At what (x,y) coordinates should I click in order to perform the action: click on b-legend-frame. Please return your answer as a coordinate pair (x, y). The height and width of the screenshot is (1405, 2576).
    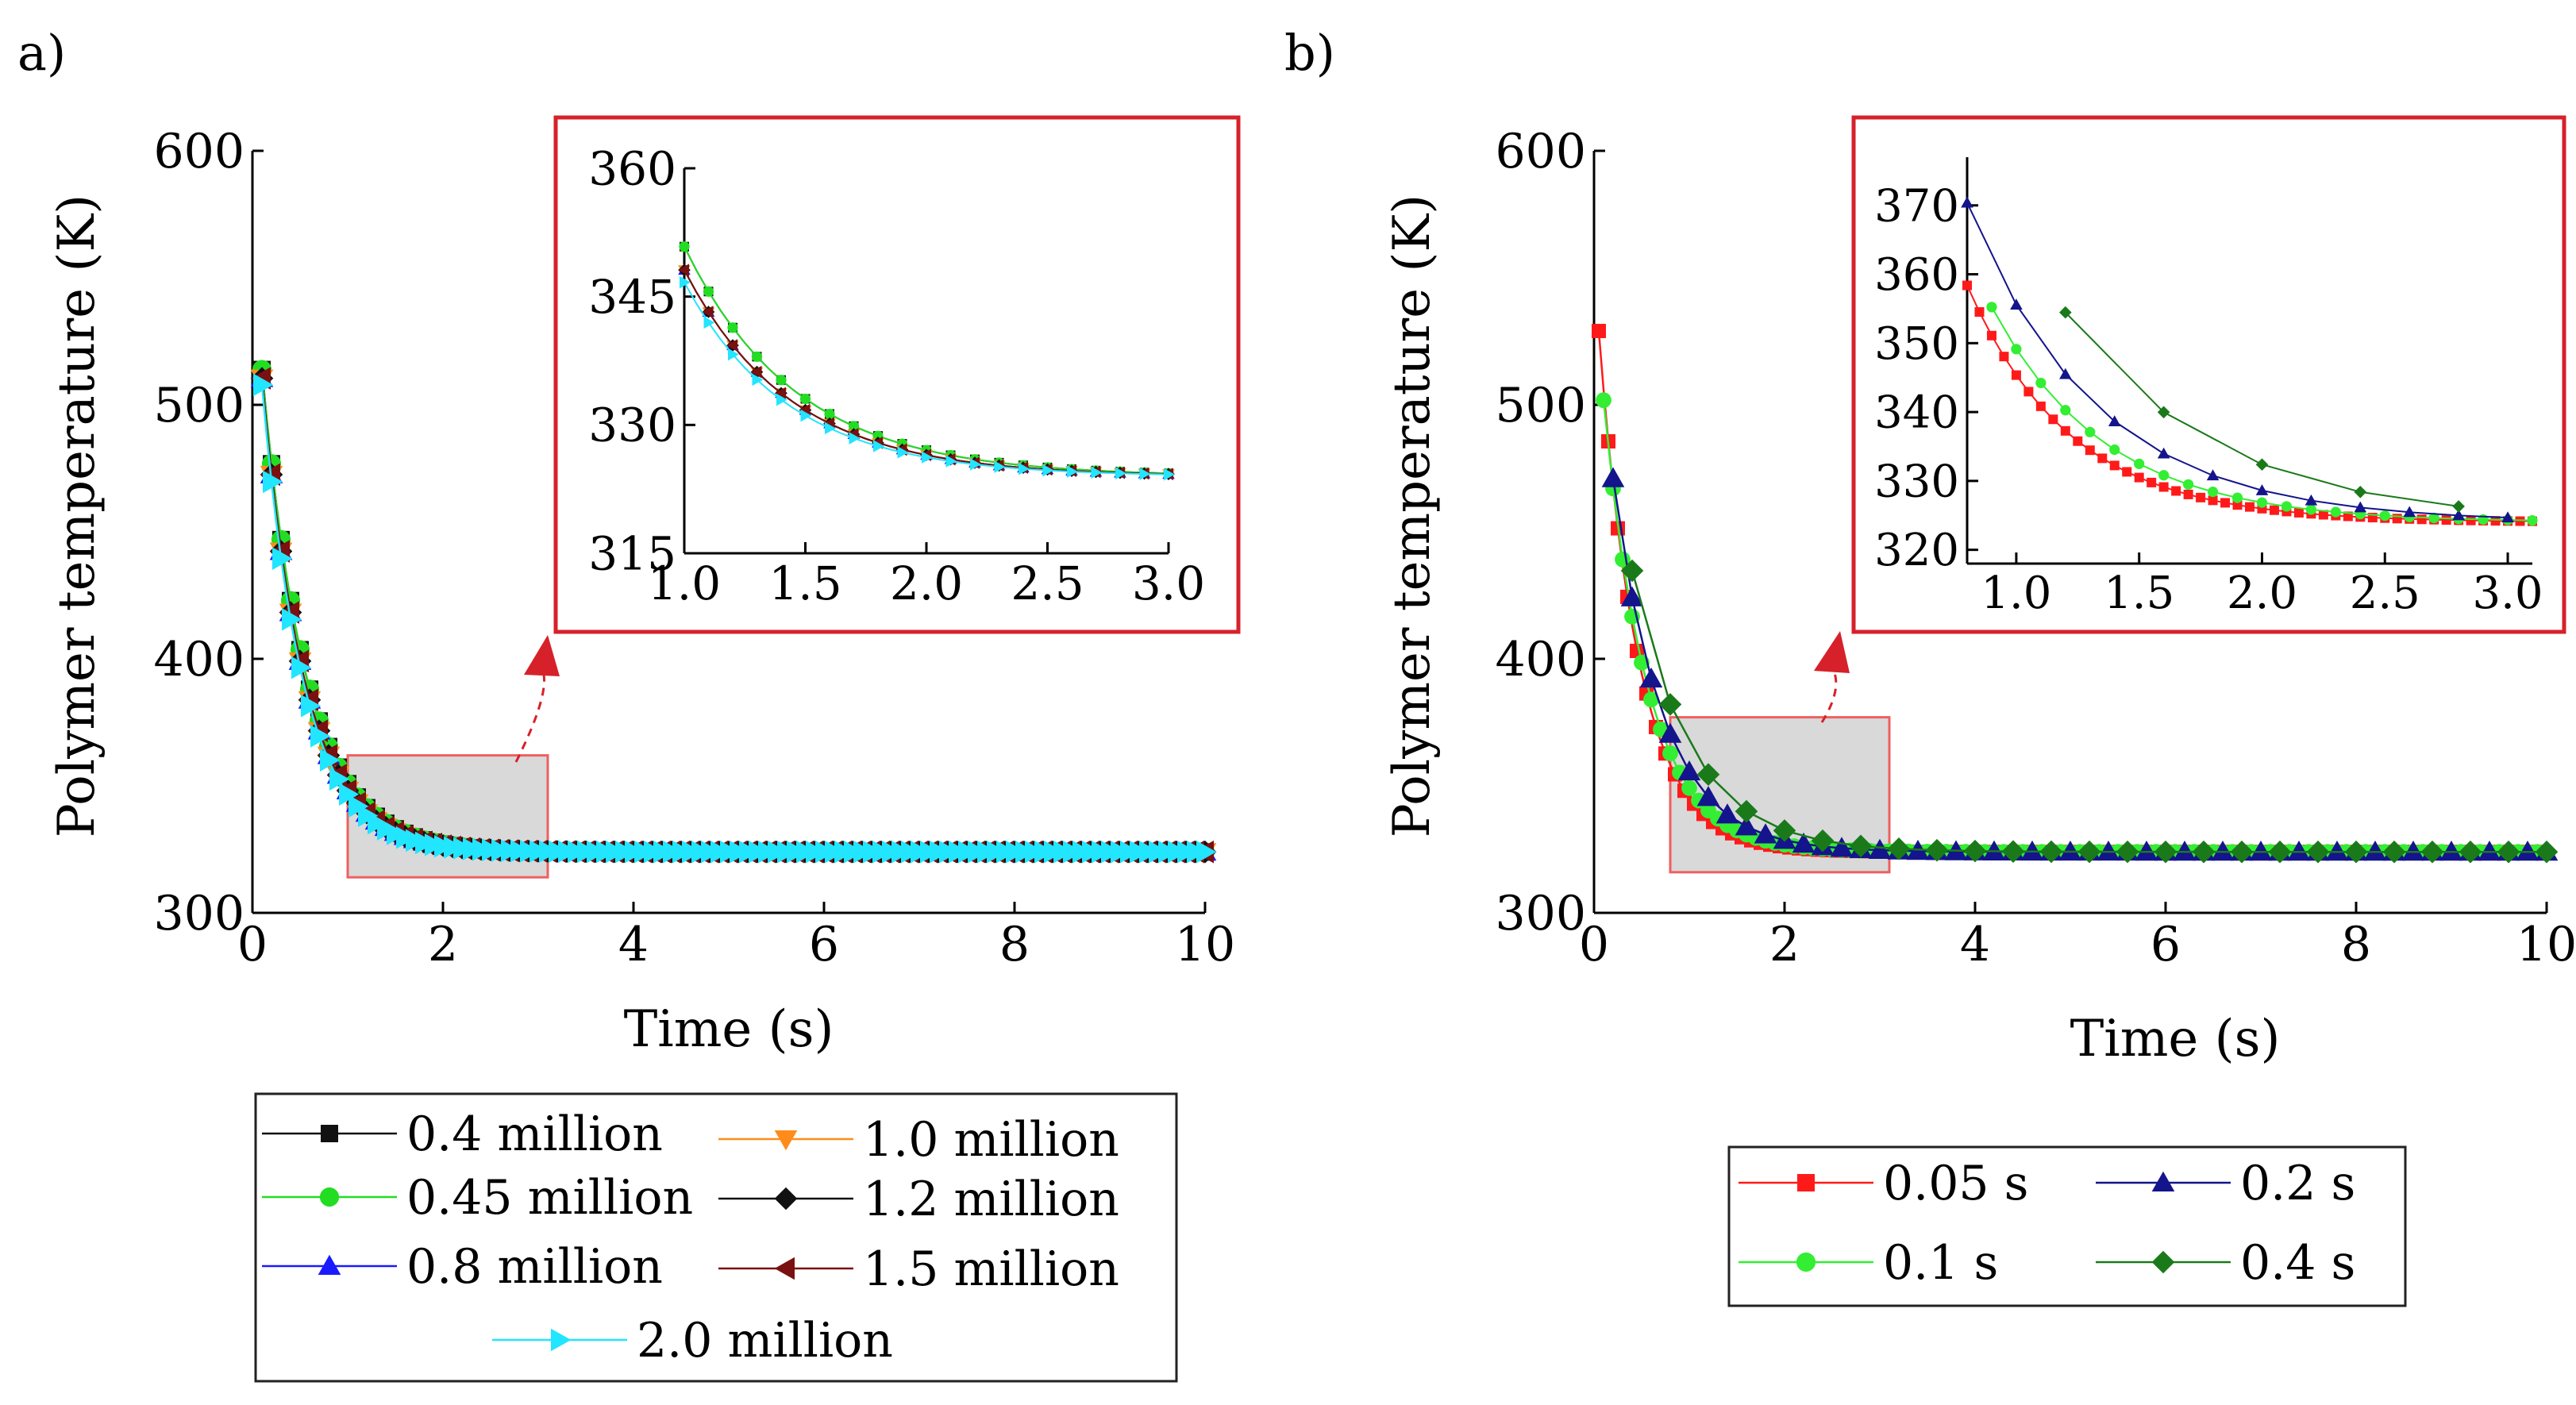
    Looking at the image, I should click on (2067, 1226).